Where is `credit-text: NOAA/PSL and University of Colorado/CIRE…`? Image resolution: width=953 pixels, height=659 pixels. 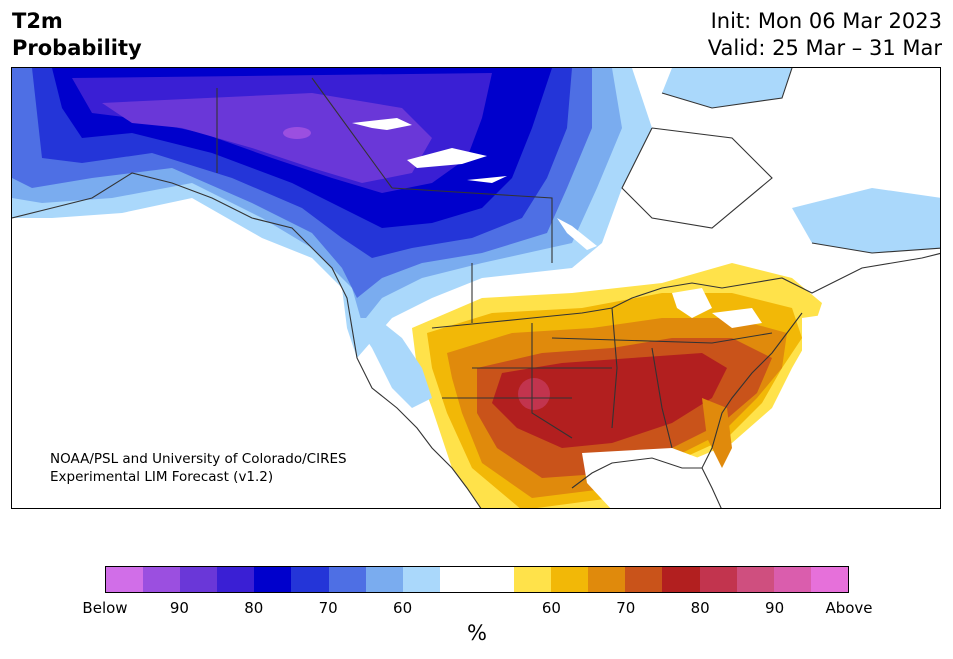
credit-text: NOAA/PSL and University of Colorado/CIRE… is located at coordinates (198, 468).